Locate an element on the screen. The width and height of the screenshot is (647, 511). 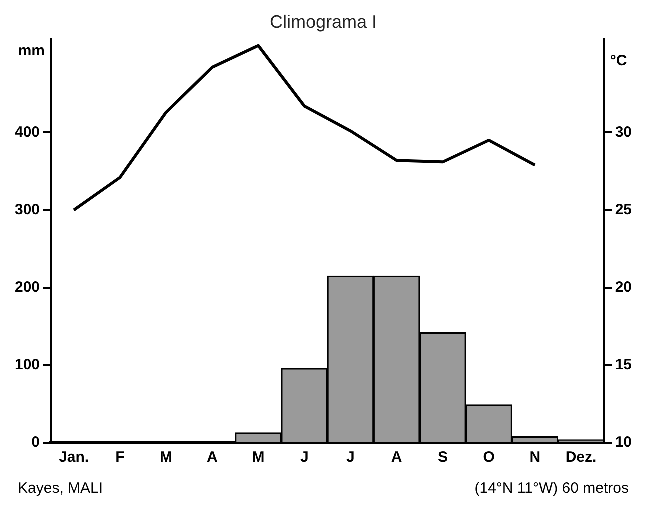
y-tick-label: 0 is located at coordinates (36, 443).